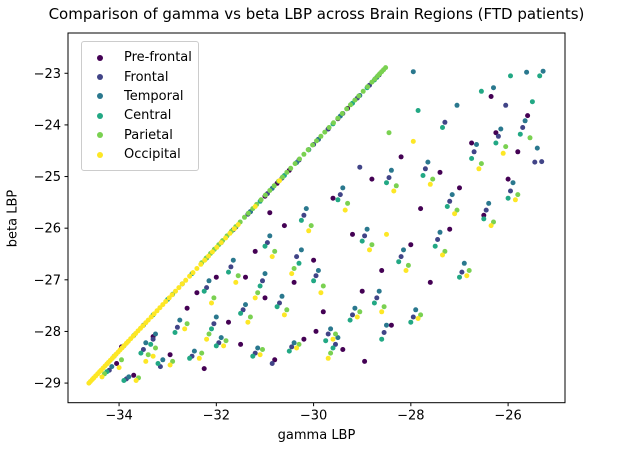  I want to click on x-axis-ticks: −34 −32 −30 −28 −26, so click(313, 413).